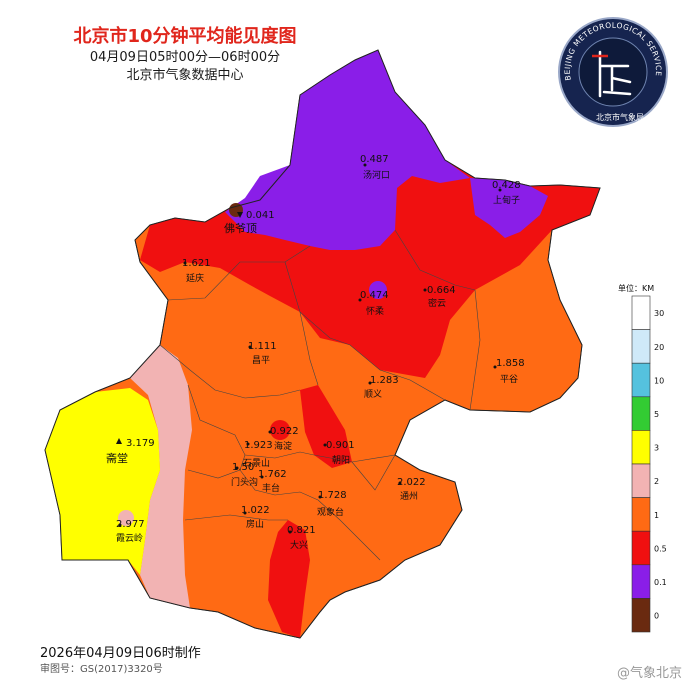 The image size is (690, 690). What do you see at coordinates (120, 653) in the screenshot?
I see `made-time: 2026年04月09日06时制作` at bounding box center [120, 653].